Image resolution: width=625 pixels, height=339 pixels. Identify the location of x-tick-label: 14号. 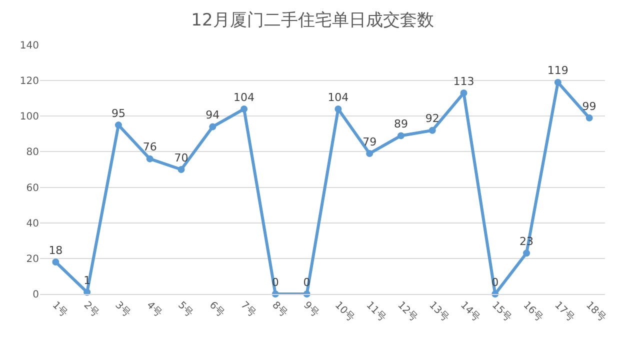
(470, 312).